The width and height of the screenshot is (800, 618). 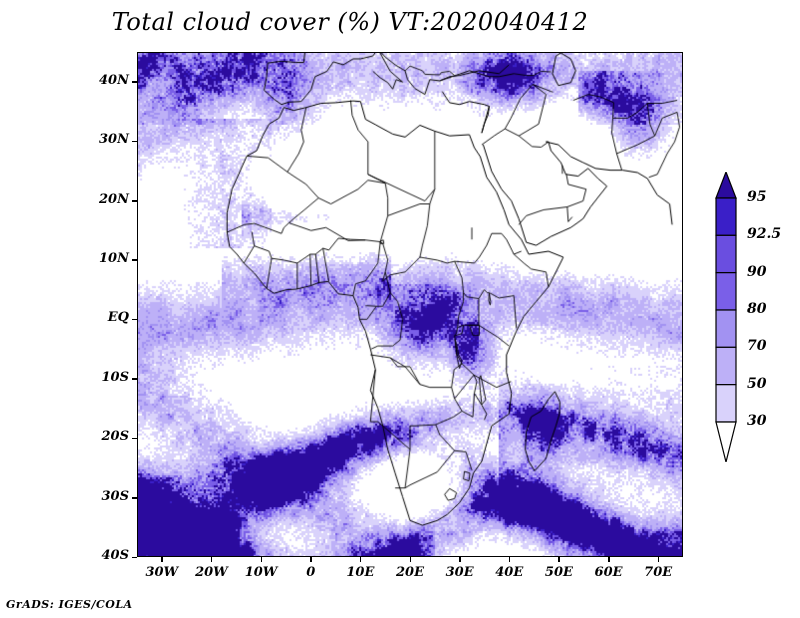 I want to click on colorbar-label: 92.5, so click(x=764, y=234).